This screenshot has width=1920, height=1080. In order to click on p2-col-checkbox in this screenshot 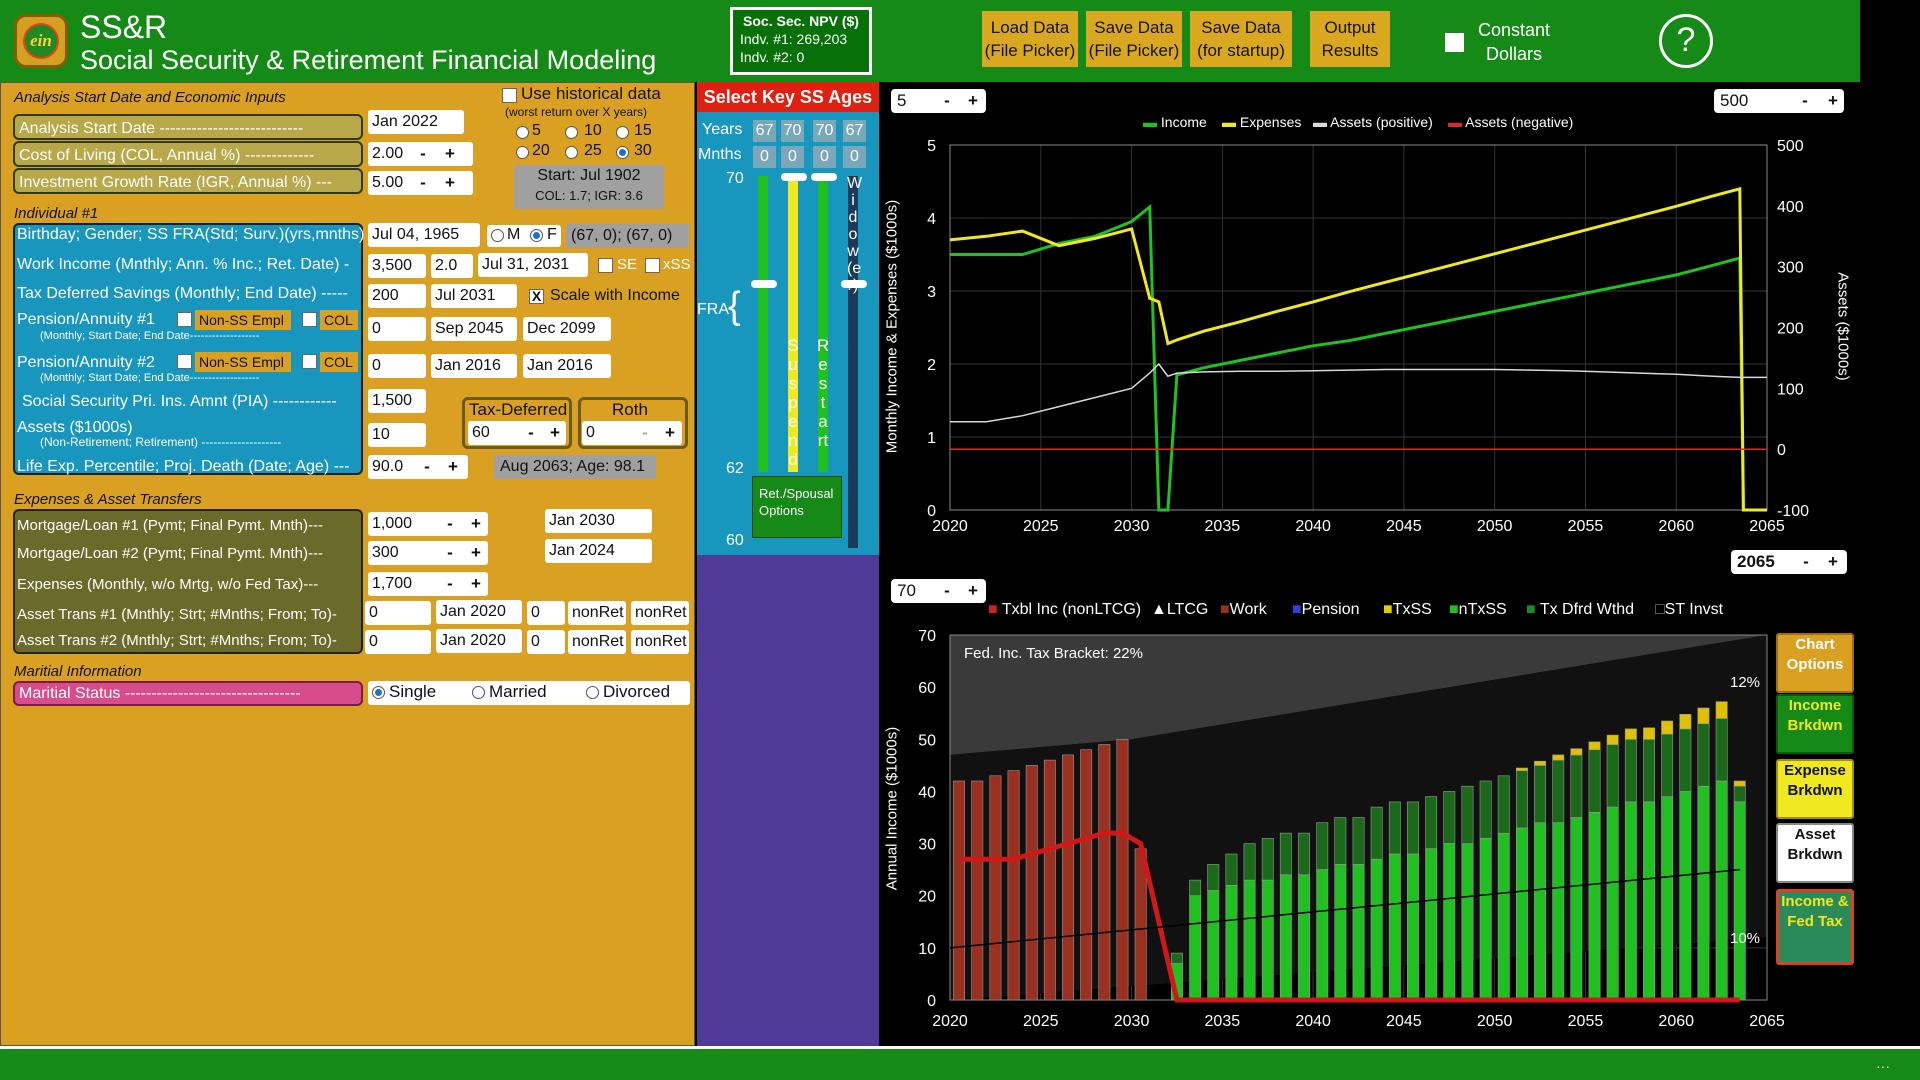, I will do `click(309, 361)`.